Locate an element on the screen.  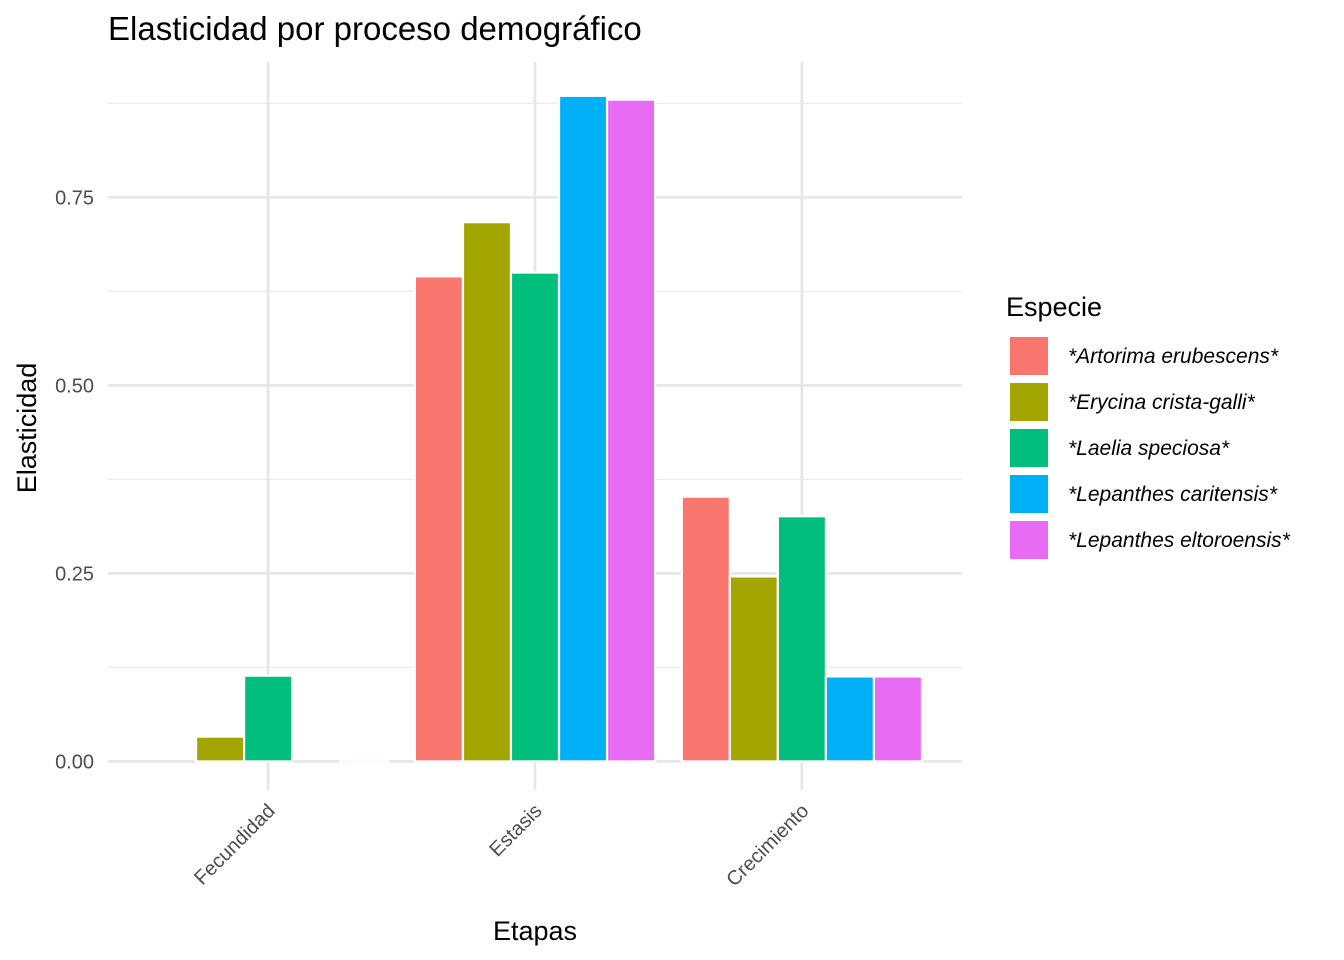
y-tick-label: 0.00 is located at coordinates (74, 762).